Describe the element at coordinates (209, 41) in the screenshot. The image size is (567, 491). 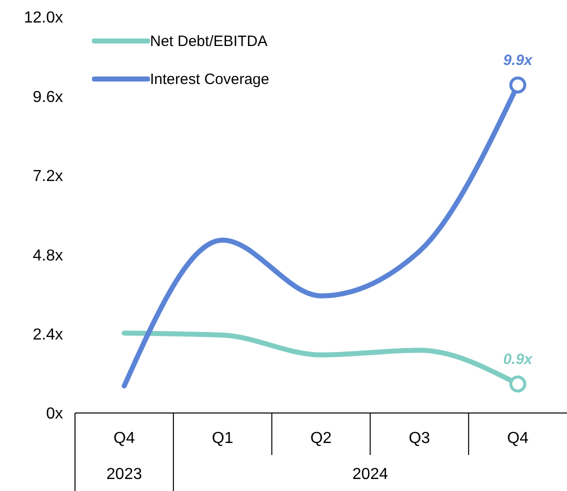
I see `legend-label: Net Debt/EBITDA` at that location.